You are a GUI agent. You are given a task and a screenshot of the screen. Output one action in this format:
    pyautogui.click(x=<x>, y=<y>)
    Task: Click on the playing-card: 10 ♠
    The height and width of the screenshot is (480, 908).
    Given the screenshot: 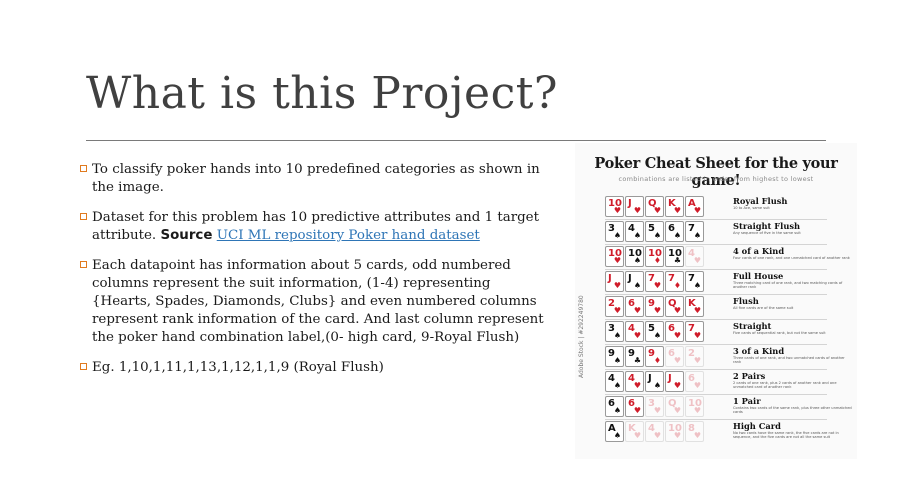 What is the action you would take?
    pyautogui.click(x=634, y=256)
    